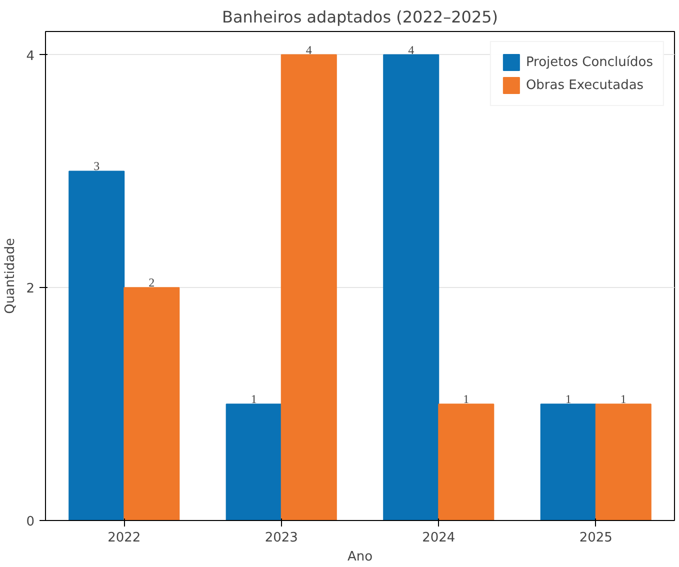  Describe the element at coordinates (595, 538) in the screenshot. I see `x-tick-label: 2025` at that location.